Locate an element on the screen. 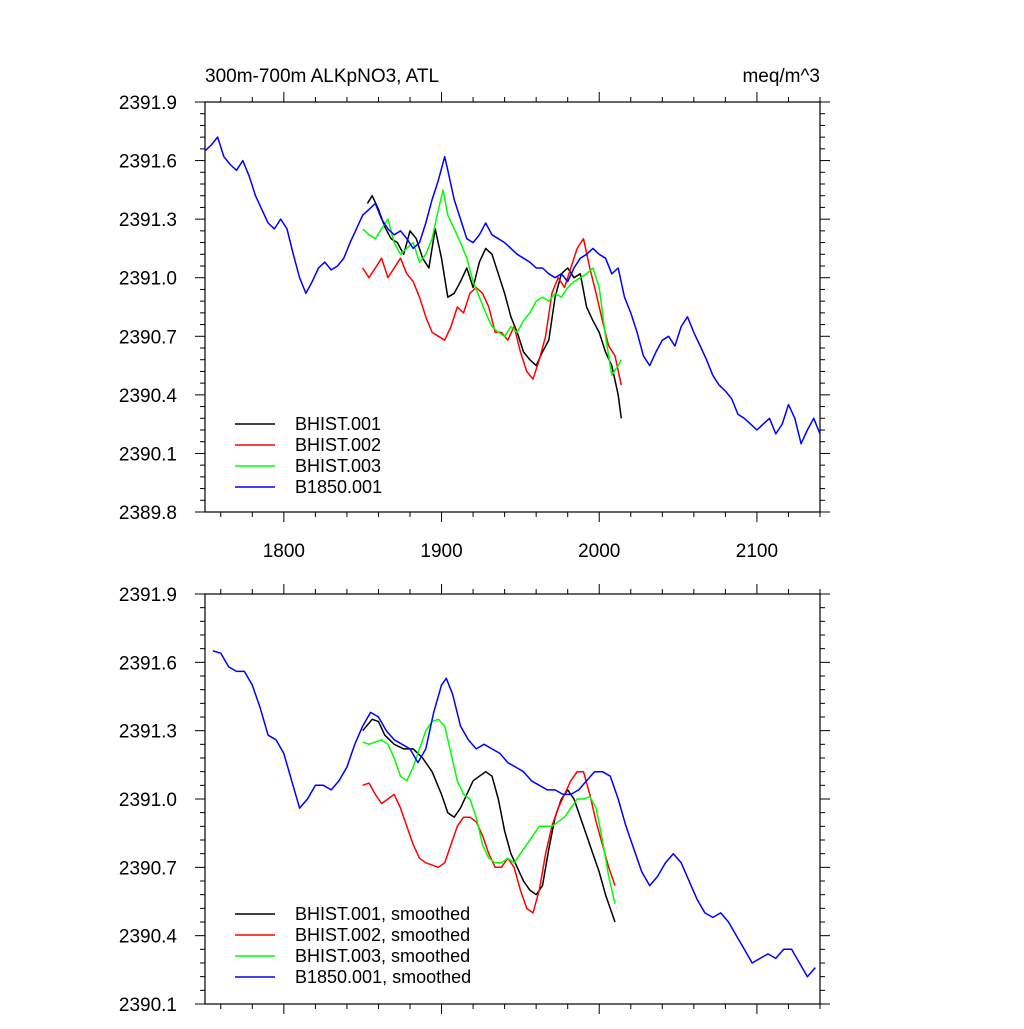 The width and height of the screenshot is (1024, 1029). legend-label: BHIST.002 is located at coordinates (338, 445).